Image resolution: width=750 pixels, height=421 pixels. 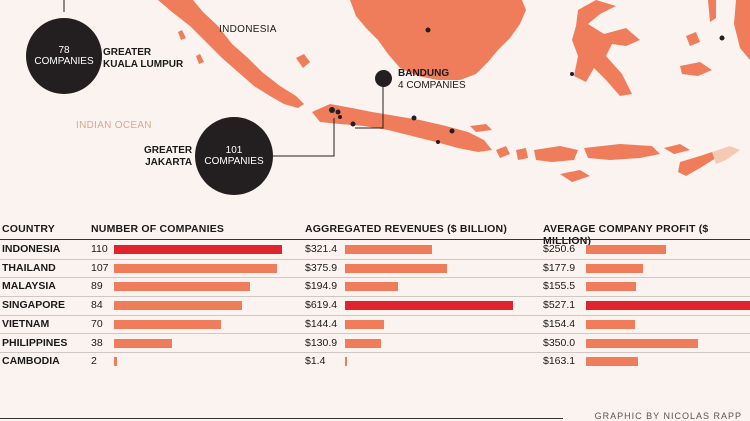 I want to click on jakarta-leader-line, so click(x=302, y=137).